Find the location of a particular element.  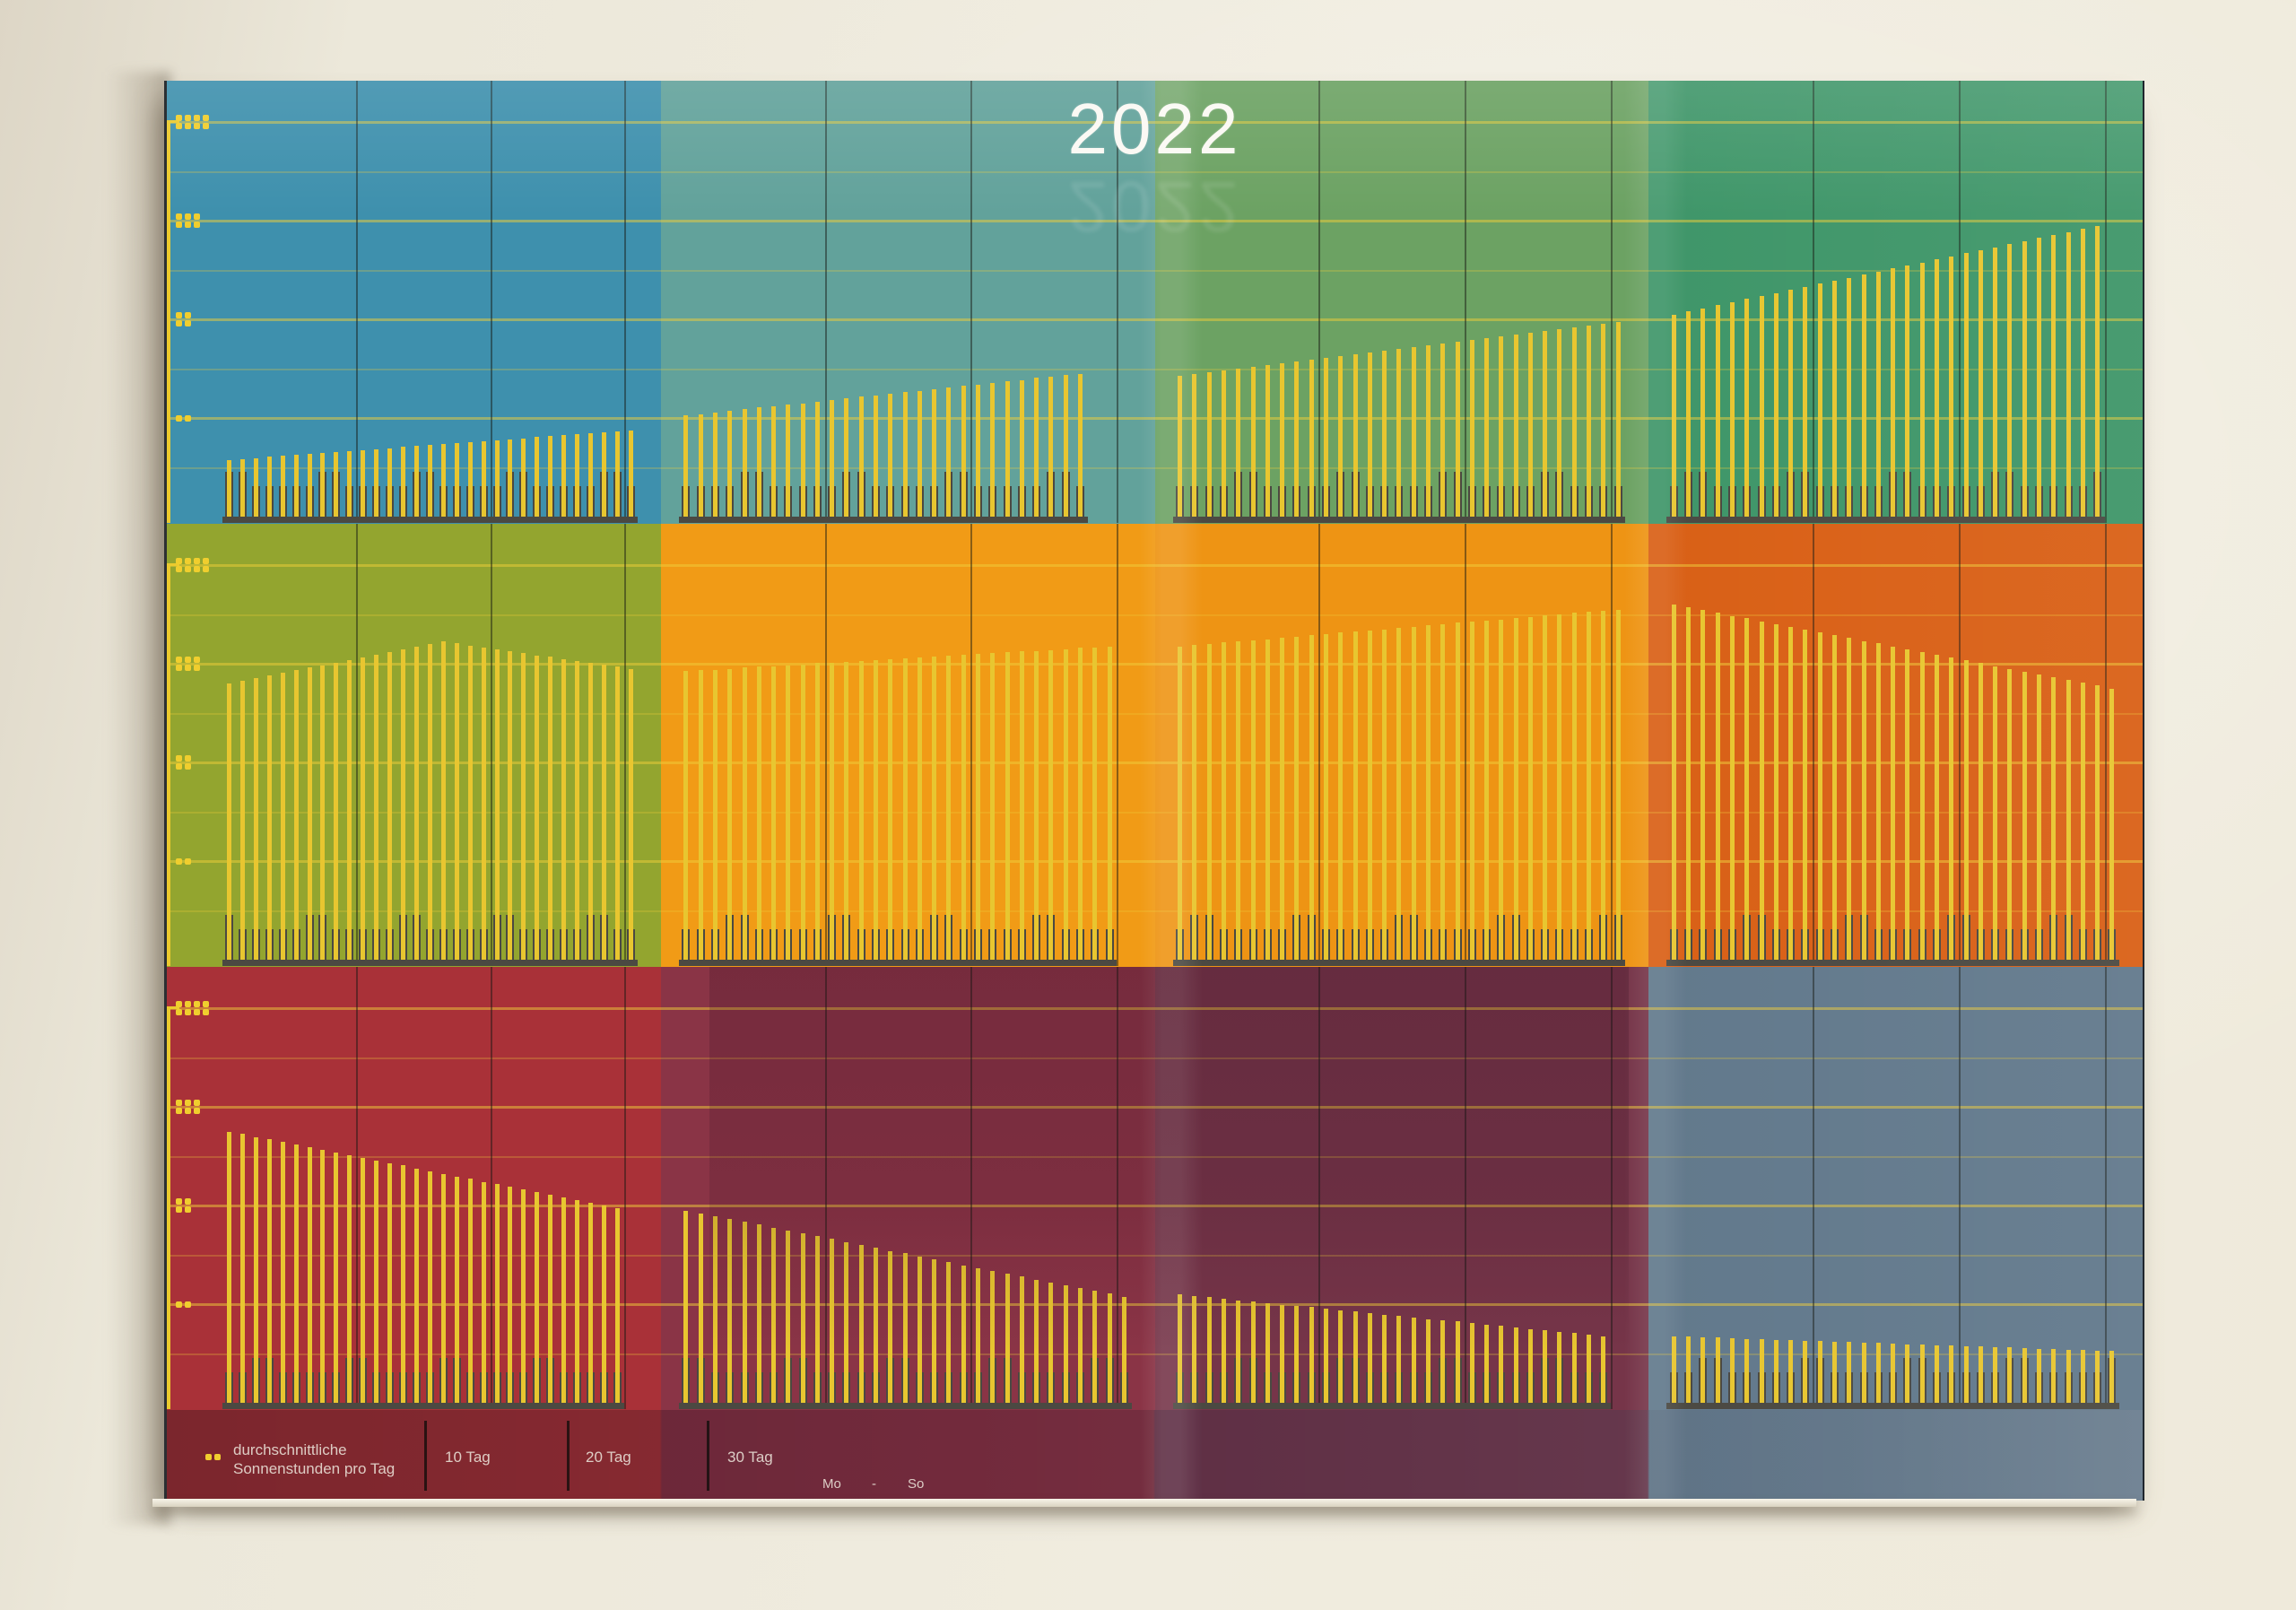

year-title-reflection: 2022 is located at coordinates (1154, 207).